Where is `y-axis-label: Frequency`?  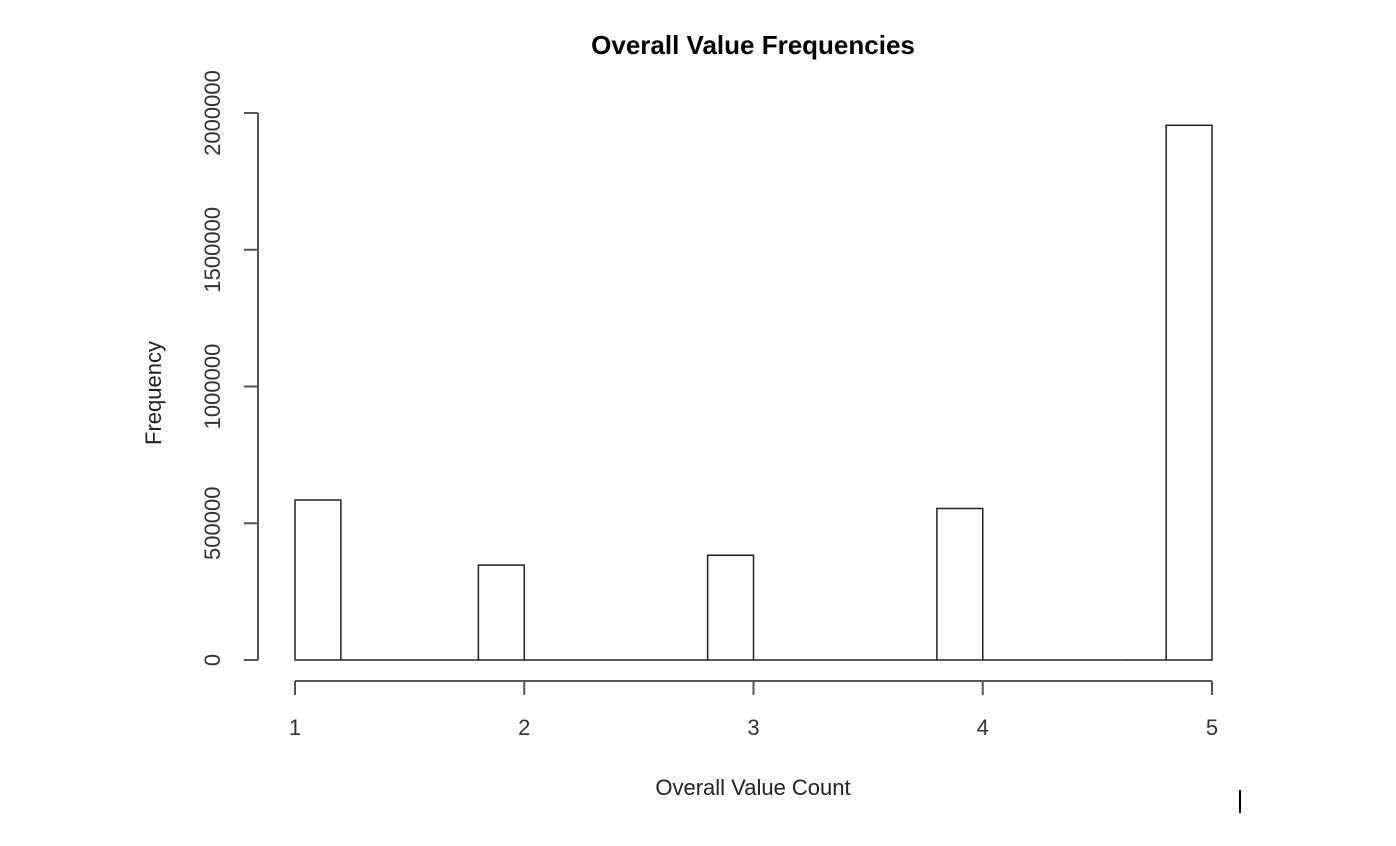
y-axis-label: Frequency is located at coordinates (153, 393).